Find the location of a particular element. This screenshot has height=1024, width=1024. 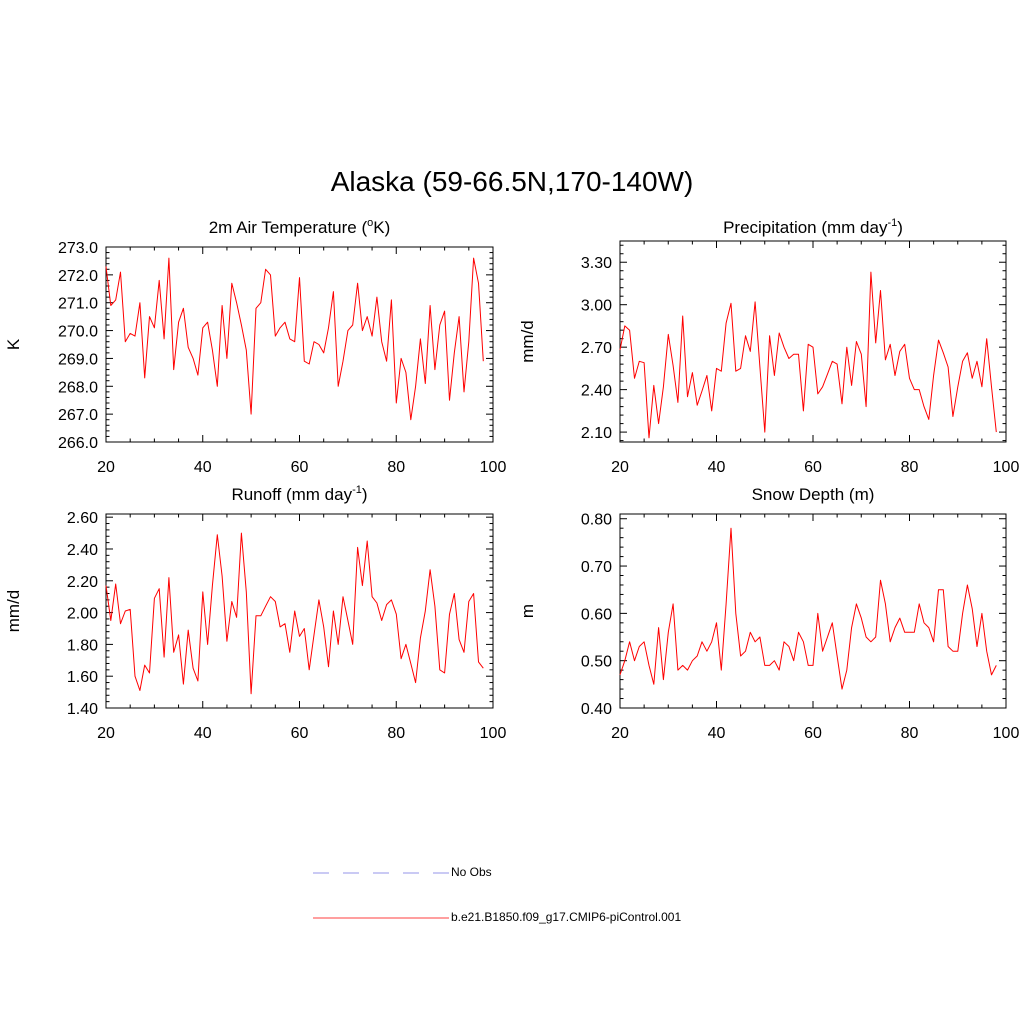

y-tick-label: 272.0 is located at coordinates (78, 276).